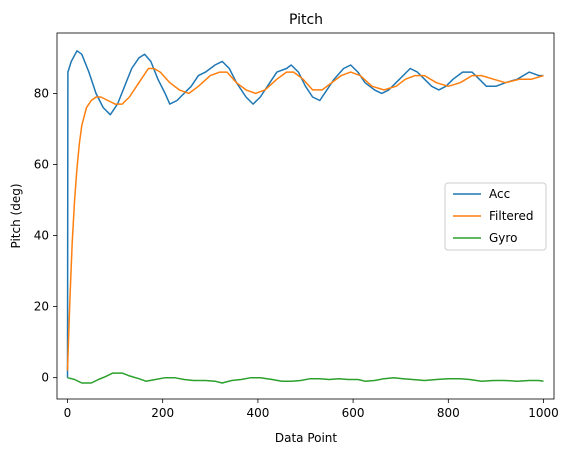 This screenshot has width=562, height=455. I want to click on x-tick-label: 200, so click(162, 413).